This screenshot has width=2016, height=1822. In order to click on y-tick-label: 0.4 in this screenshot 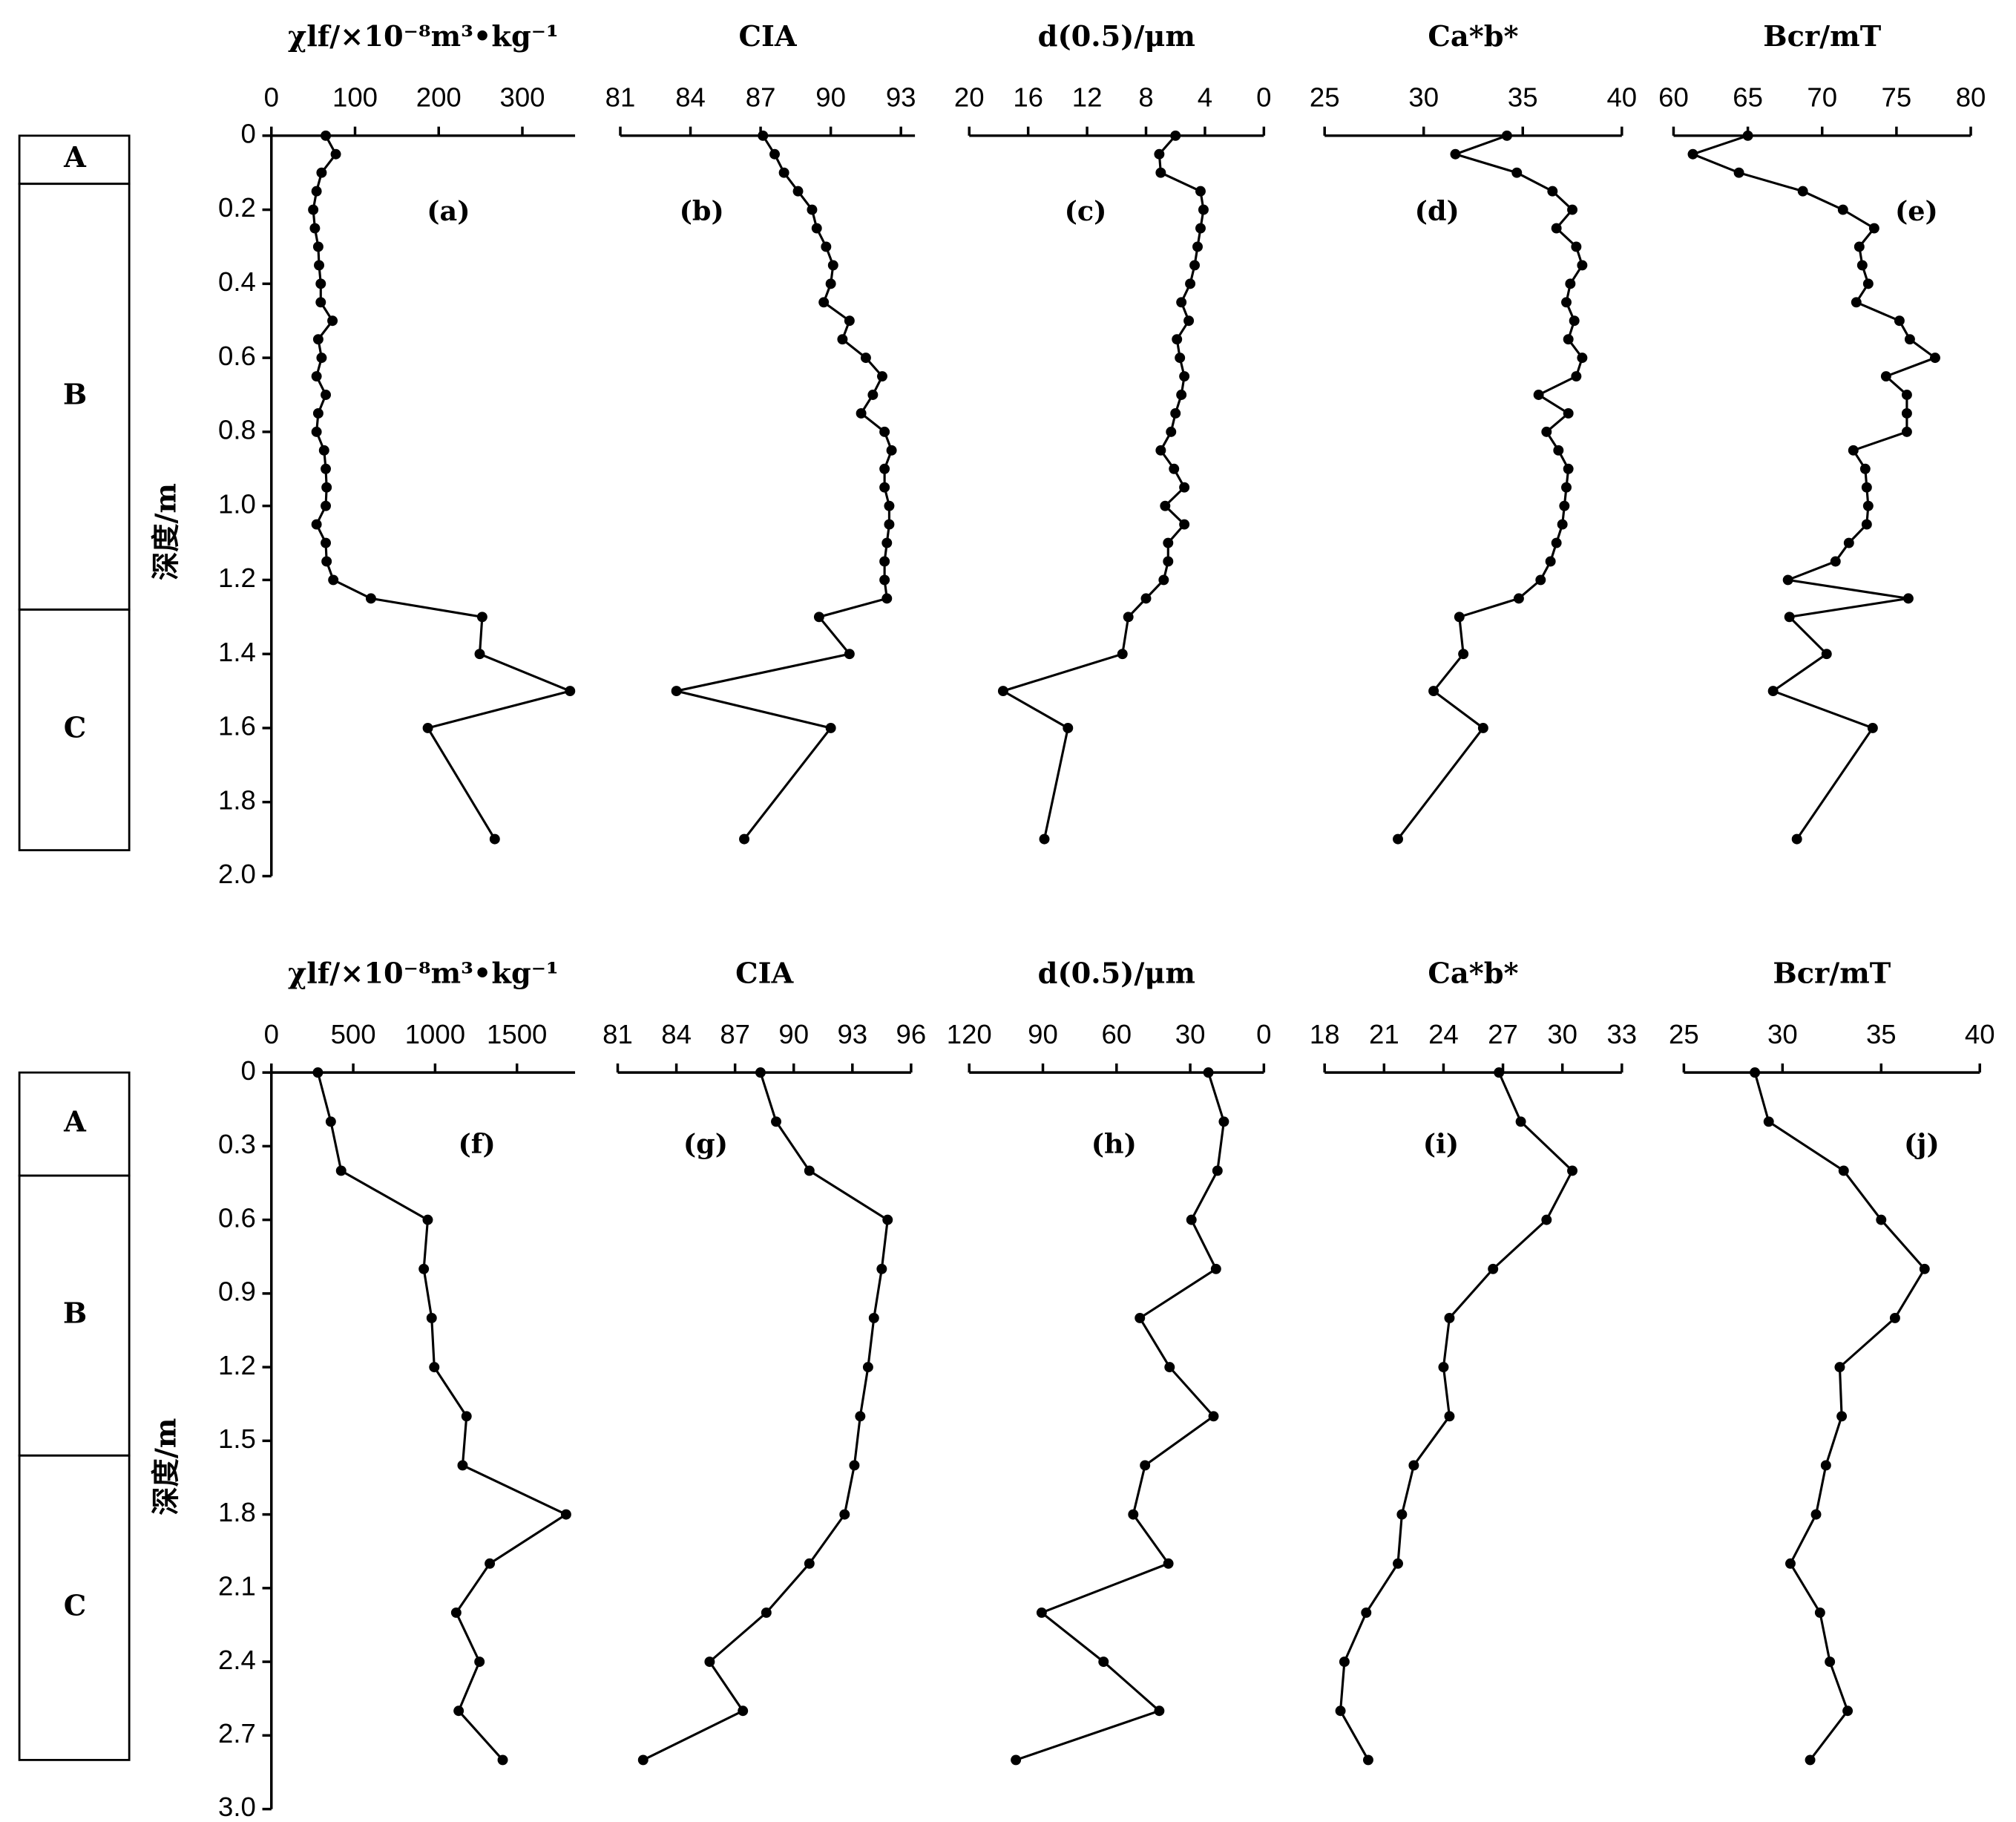, I will do `click(237, 281)`.